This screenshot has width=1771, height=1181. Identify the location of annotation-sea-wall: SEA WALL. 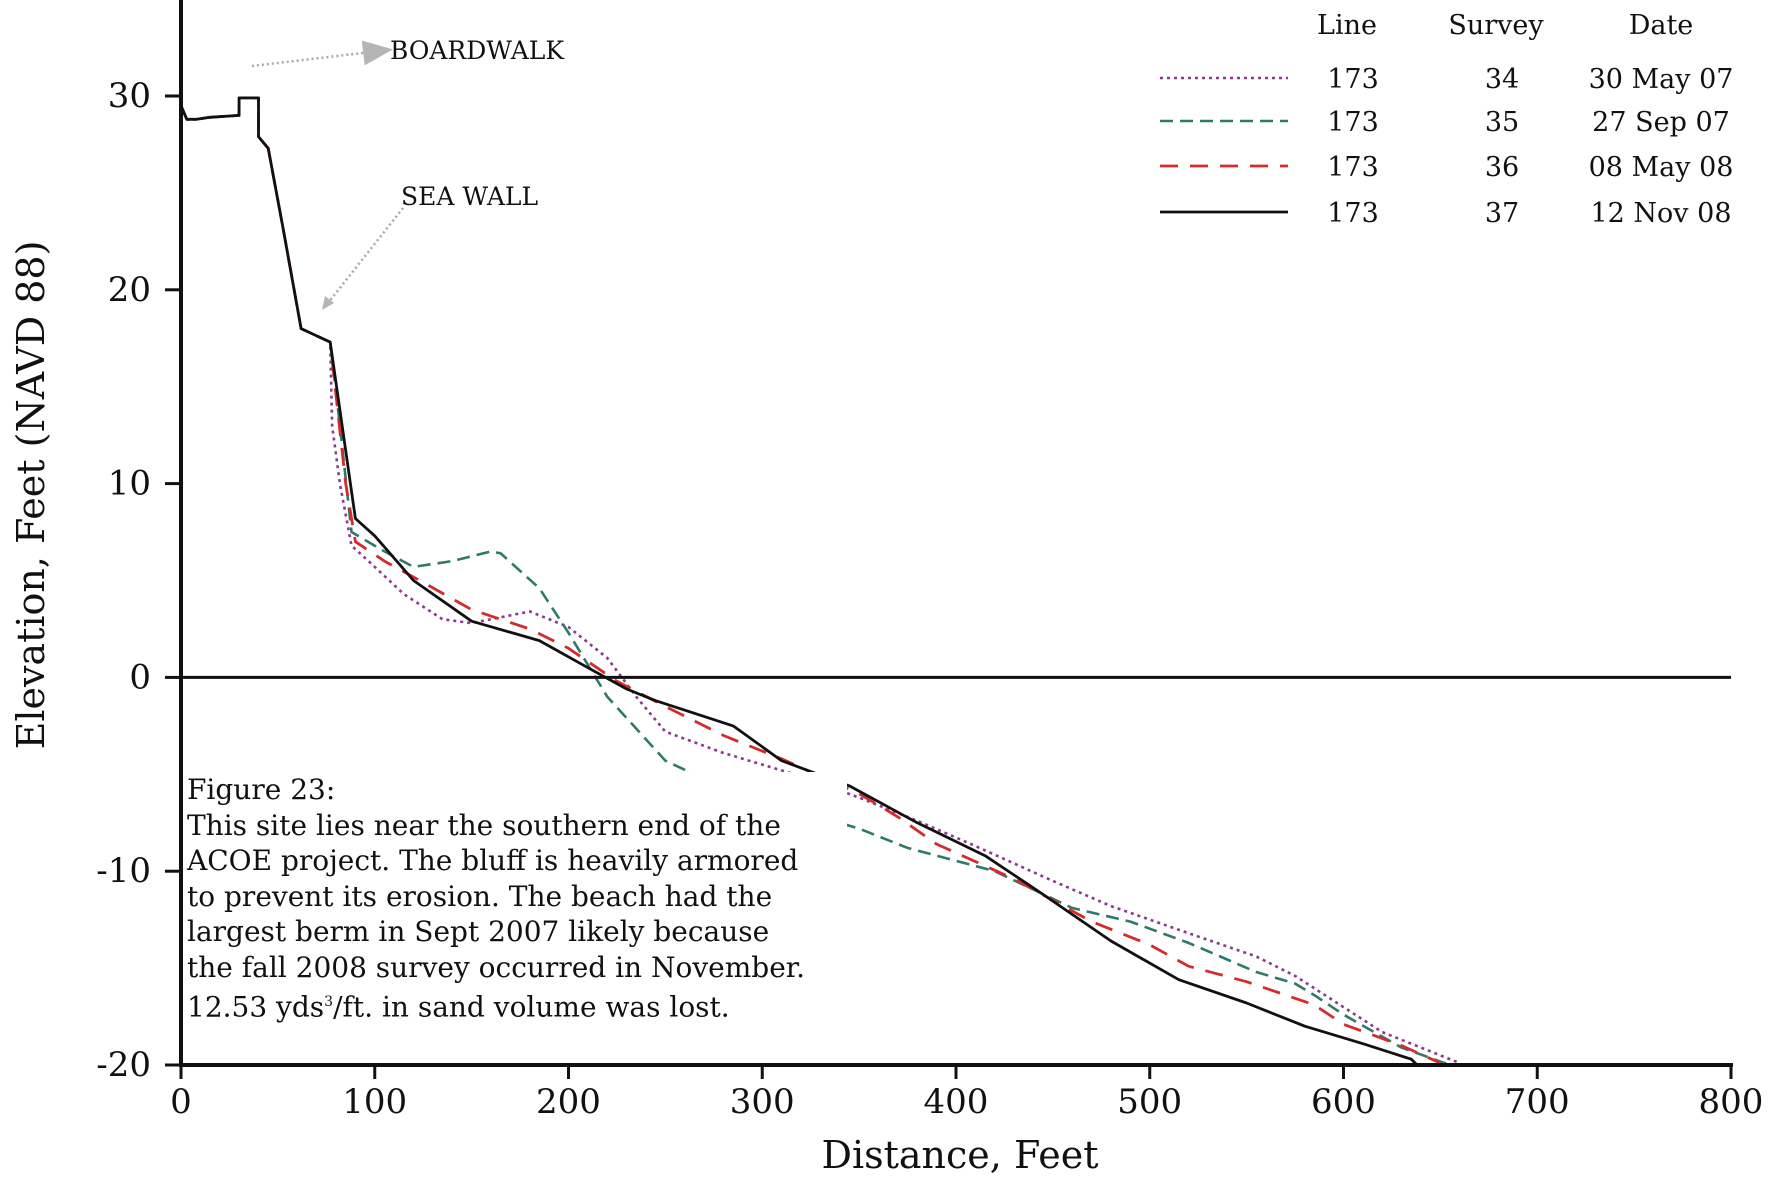
(469, 196).